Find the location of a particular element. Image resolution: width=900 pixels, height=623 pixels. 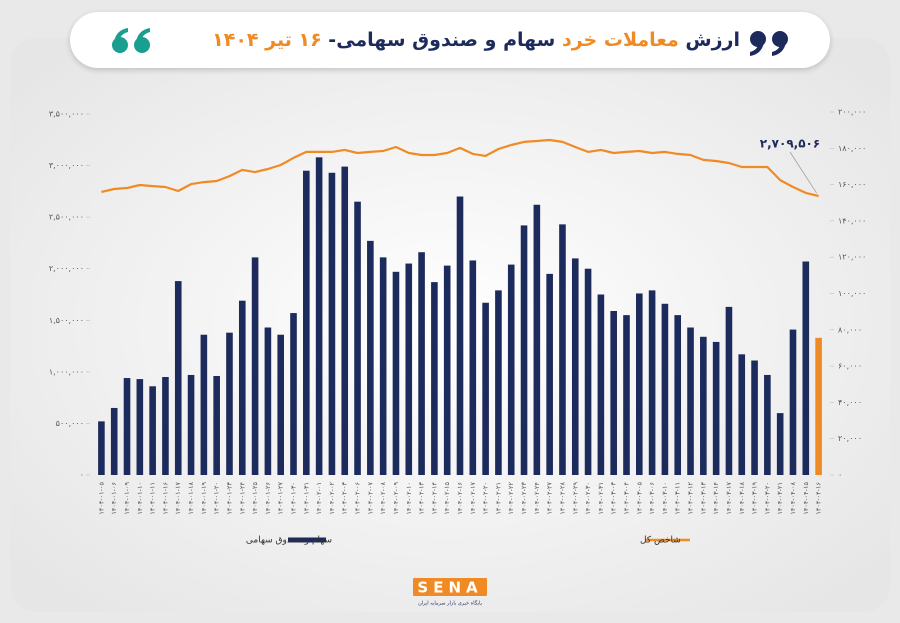

x-tick-label: ۱۴۰۴-۰۲-۰۷ is located at coordinates (370, 497).